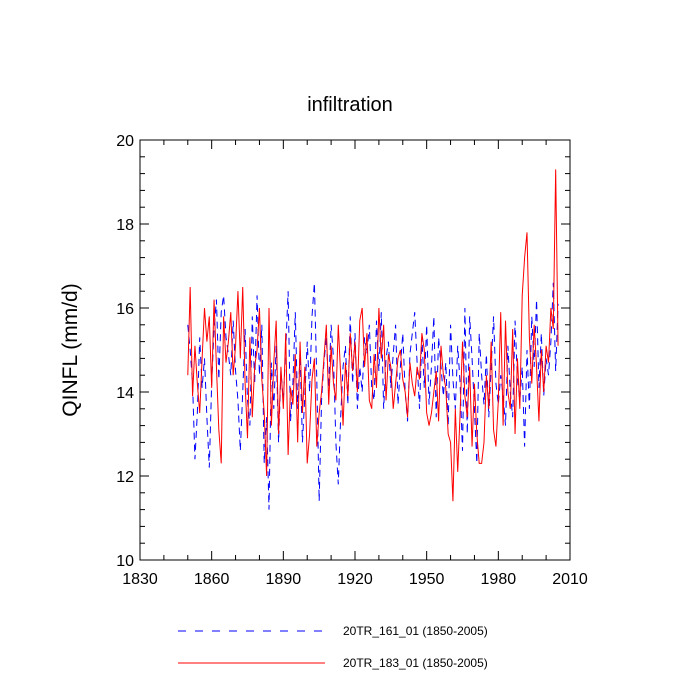 The image size is (700, 700). Describe the element at coordinates (125, 477) in the screenshot. I see `y-tick-label: 12` at that location.